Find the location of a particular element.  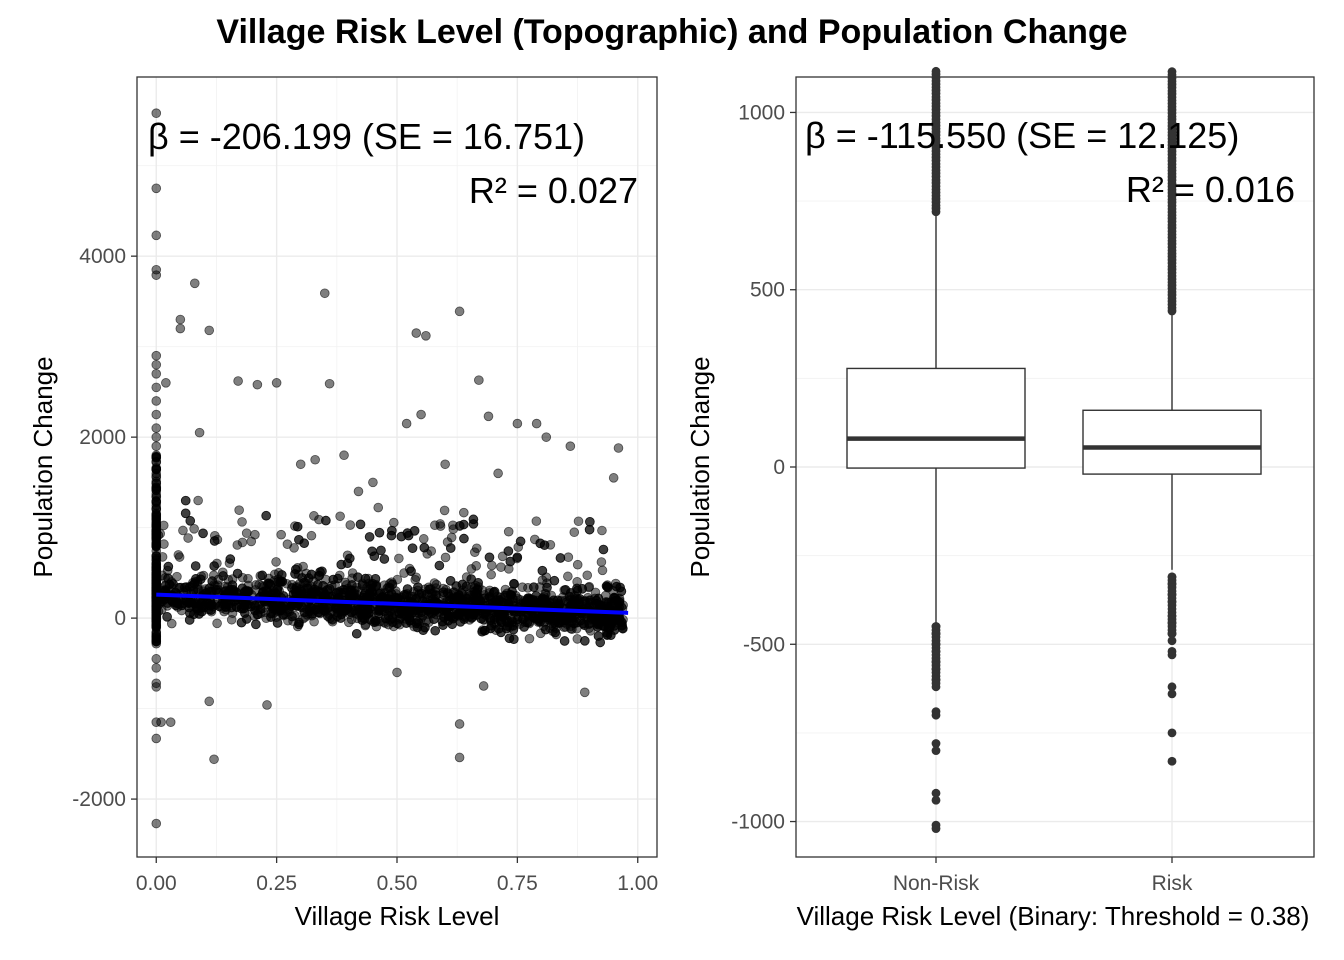

scatter-x-tick-label: 0.50 is located at coordinates (397, 883).